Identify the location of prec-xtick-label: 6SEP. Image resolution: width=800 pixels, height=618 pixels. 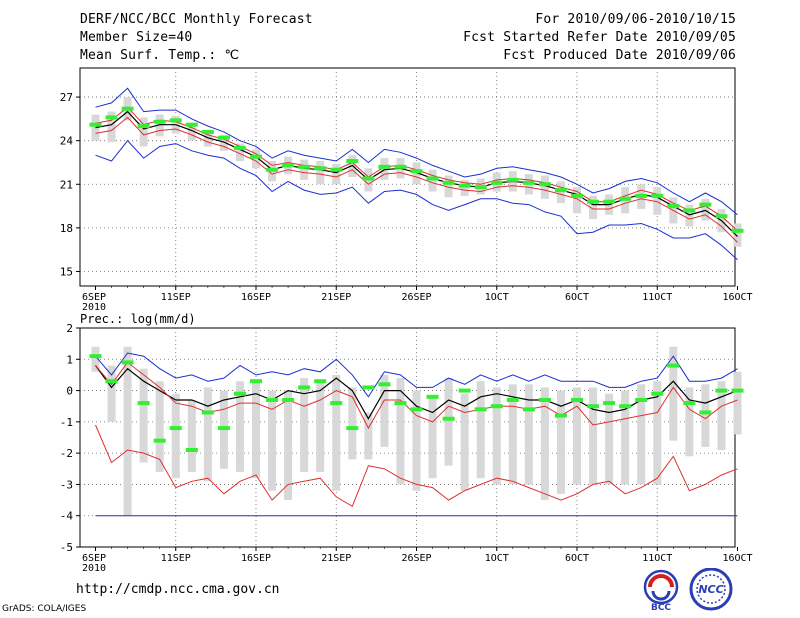
(94, 558).